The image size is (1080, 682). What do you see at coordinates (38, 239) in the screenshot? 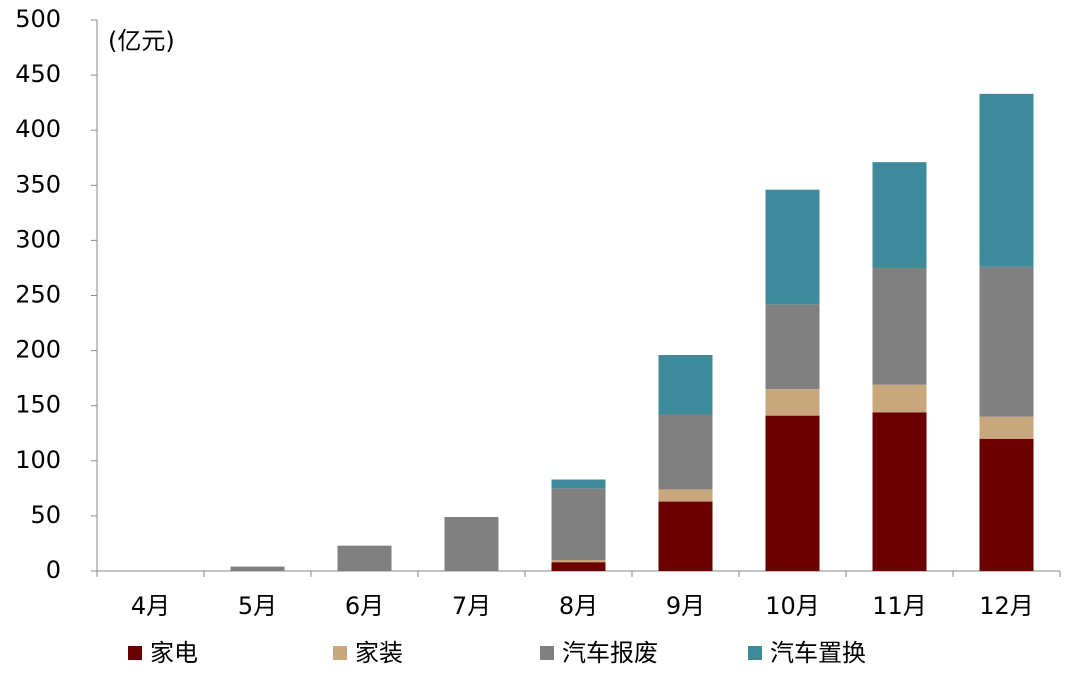
I see `y-tick-label: 300` at bounding box center [38, 239].